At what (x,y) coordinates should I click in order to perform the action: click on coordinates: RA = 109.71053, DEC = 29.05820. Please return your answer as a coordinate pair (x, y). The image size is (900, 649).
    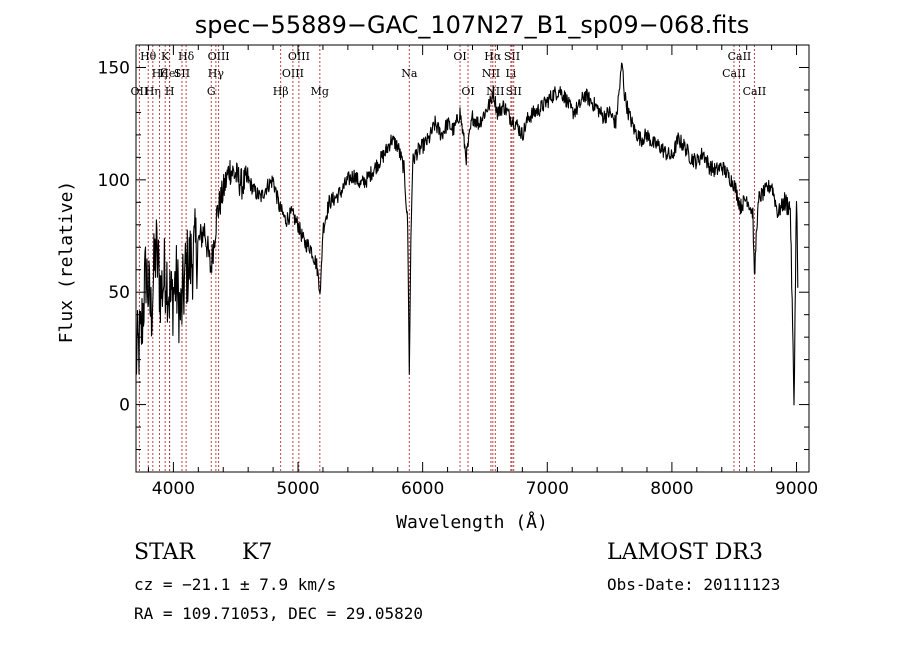
    Looking at the image, I should click on (278, 613).